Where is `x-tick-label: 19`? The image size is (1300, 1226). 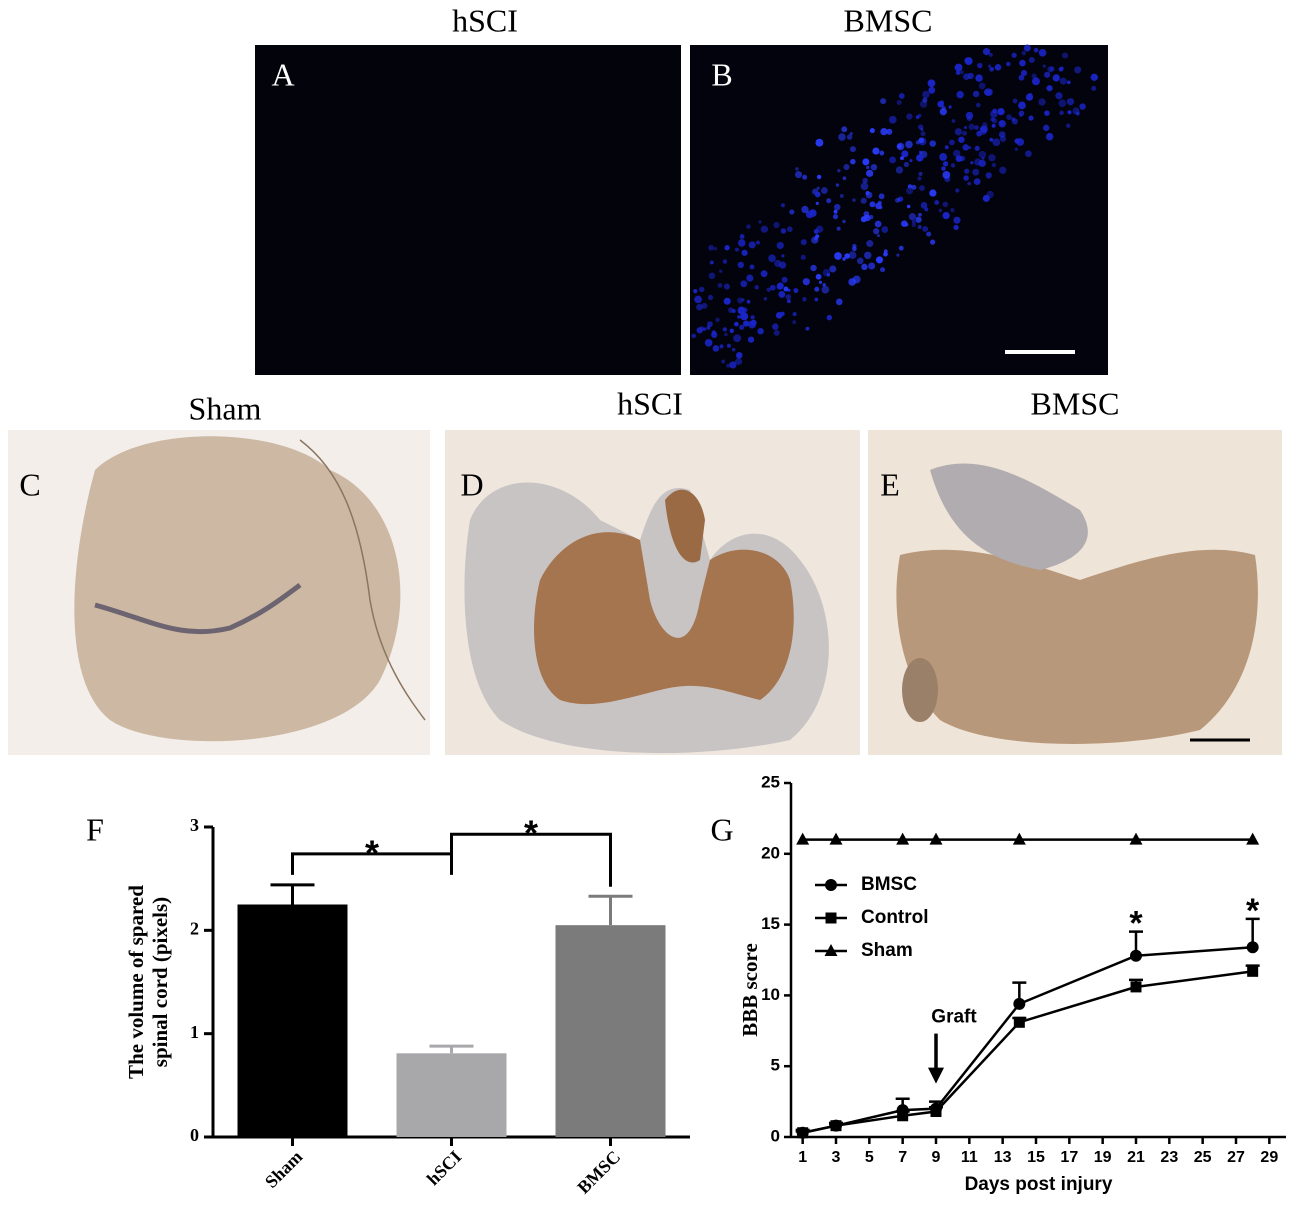 x-tick-label: 19 is located at coordinates (1103, 1157).